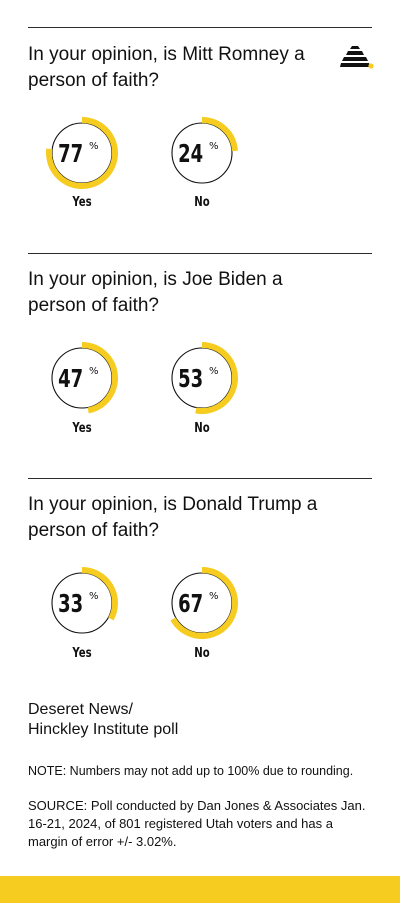  What do you see at coordinates (80, 709) in the screenshot?
I see `poll-credit-line: Deseret News/` at bounding box center [80, 709].